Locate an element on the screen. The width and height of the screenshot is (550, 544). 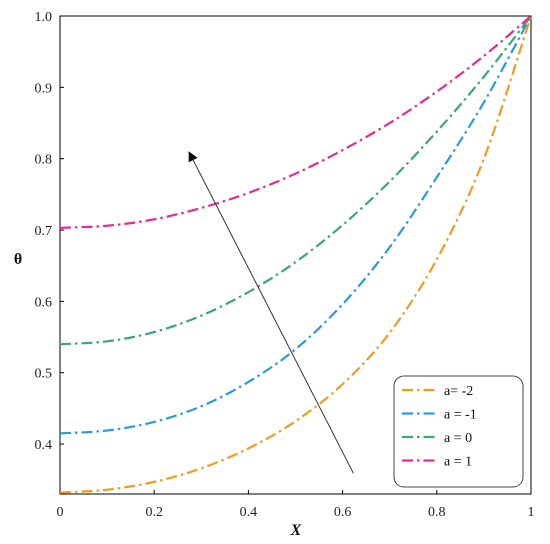
legend: a= -2 a = -1 a = 0 a = 1 is located at coordinates (458, 431).